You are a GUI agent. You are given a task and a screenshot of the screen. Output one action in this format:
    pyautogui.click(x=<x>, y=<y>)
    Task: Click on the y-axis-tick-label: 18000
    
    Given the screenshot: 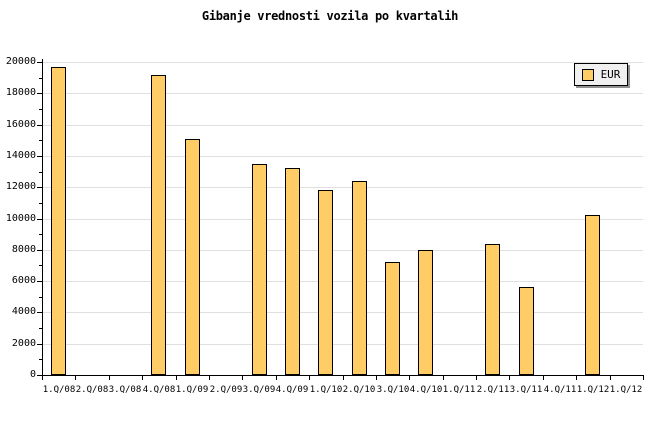 What is the action you would take?
    pyautogui.click(x=20, y=92)
    